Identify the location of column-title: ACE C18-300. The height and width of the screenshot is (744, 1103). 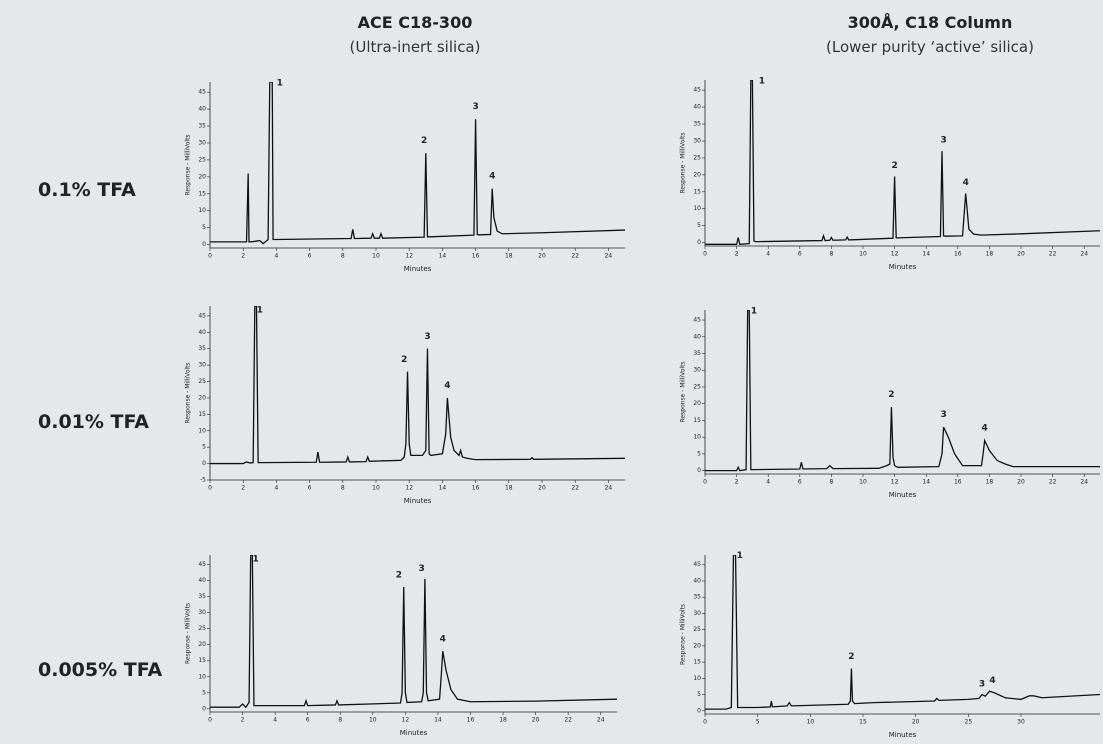
(415, 22).